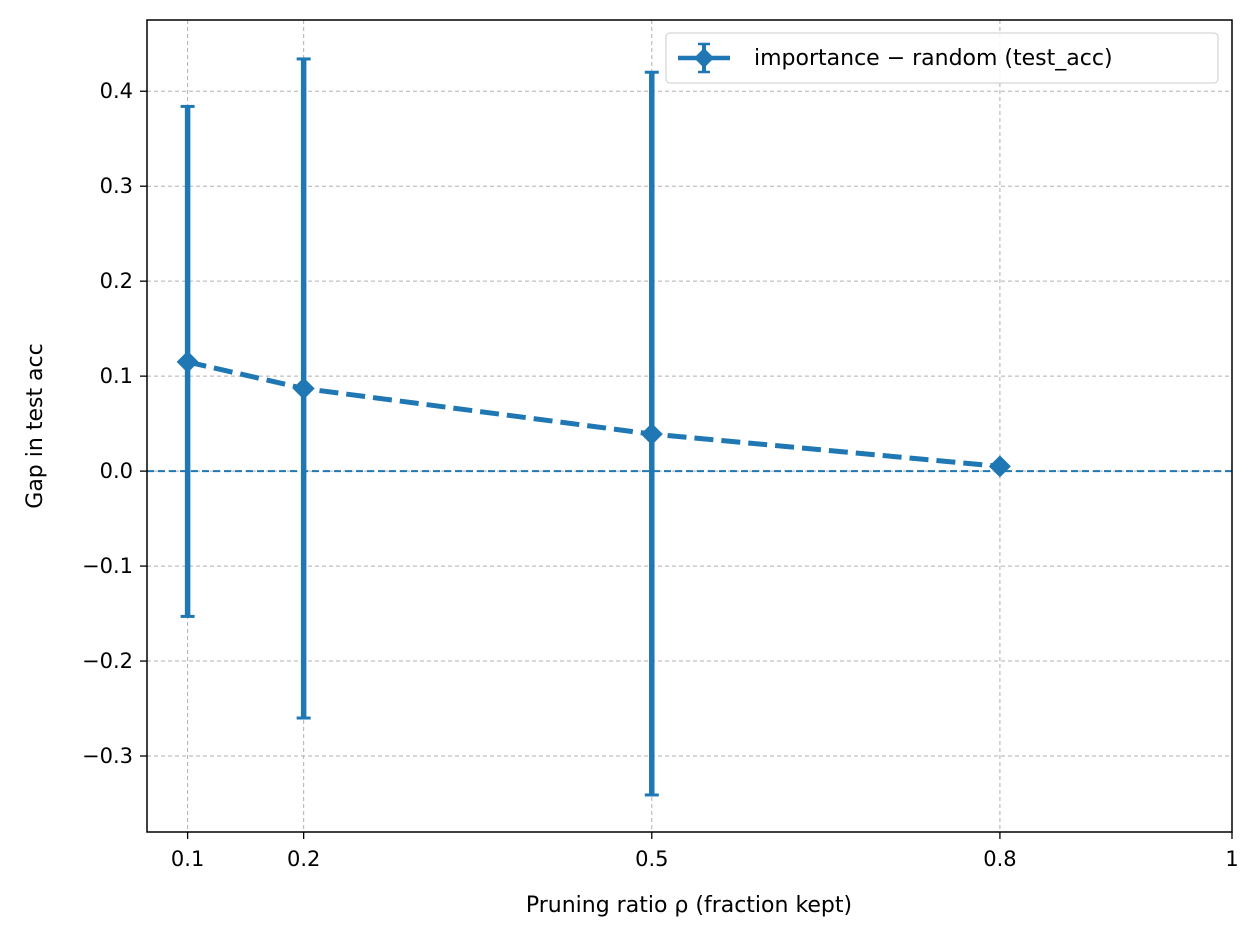 The image size is (1260, 940). Describe the element at coordinates (107, 756) in the screenshot. I see `y-tick-label: −0.3` at that location.